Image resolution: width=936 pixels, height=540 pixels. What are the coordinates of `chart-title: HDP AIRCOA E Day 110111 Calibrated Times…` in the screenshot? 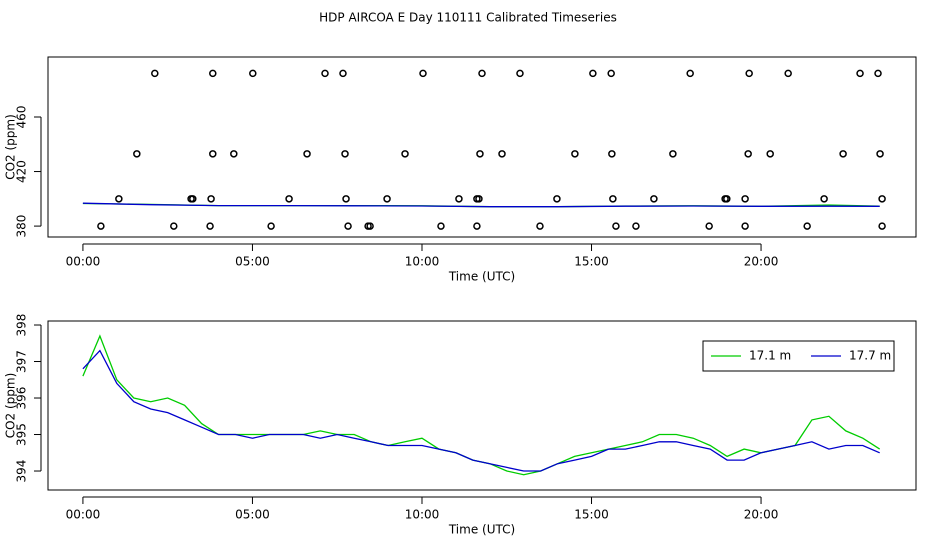 It's located at (468, 18).